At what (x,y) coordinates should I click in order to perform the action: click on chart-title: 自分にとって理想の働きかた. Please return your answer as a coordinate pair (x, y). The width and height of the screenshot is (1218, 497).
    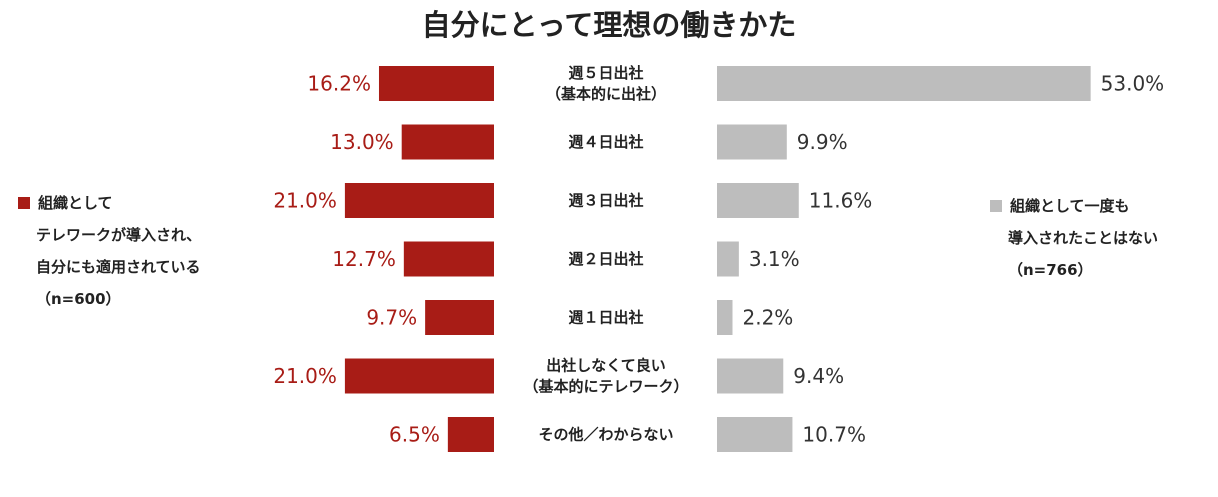
    Looking at the image, I should click on (609, 25).